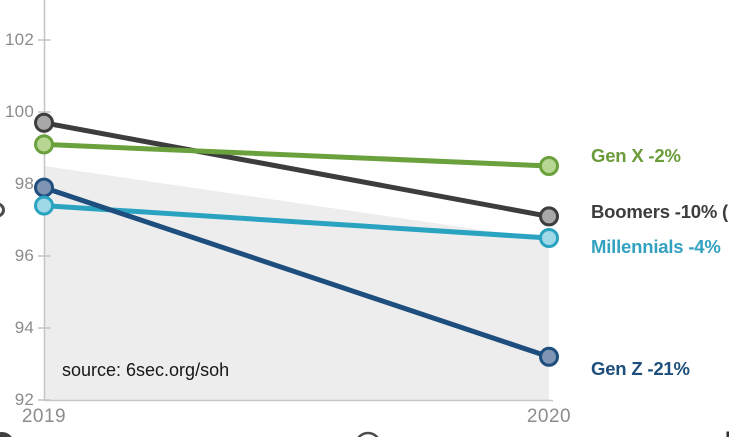  I want to click on cropped-circle-bottom-center, so click(368, 434).